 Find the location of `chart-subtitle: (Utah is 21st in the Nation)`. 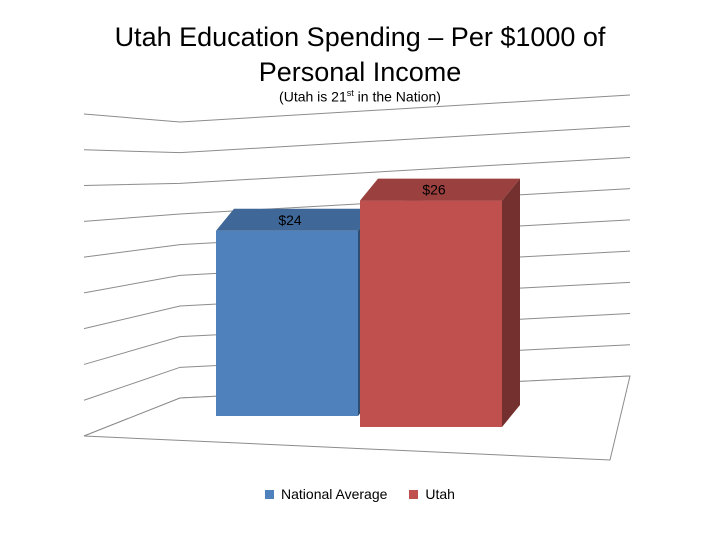

chart-subtitle: (Utah is 21st in the Nation) is located at coordinates (360, 96).